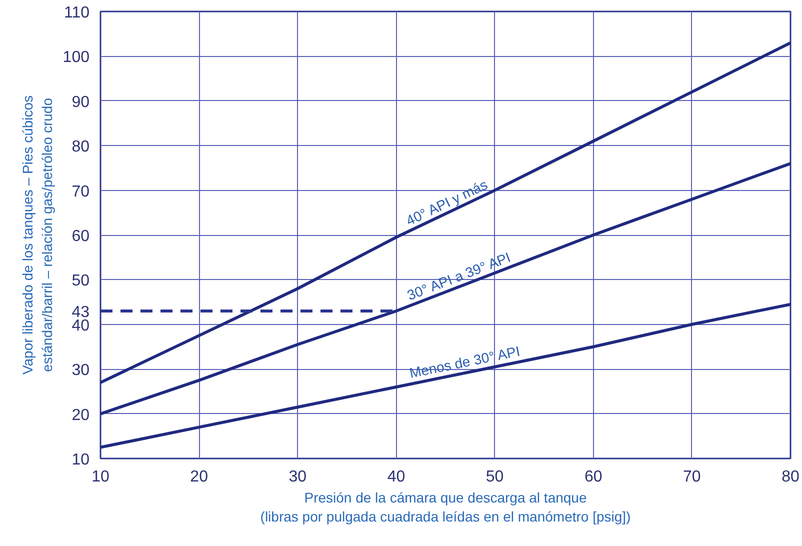 The image size is (802, 546). What do you see at coordinates (692, 477) in the screenshot?
I see `x-tick-label: 70` at bounding box center [692, 477].